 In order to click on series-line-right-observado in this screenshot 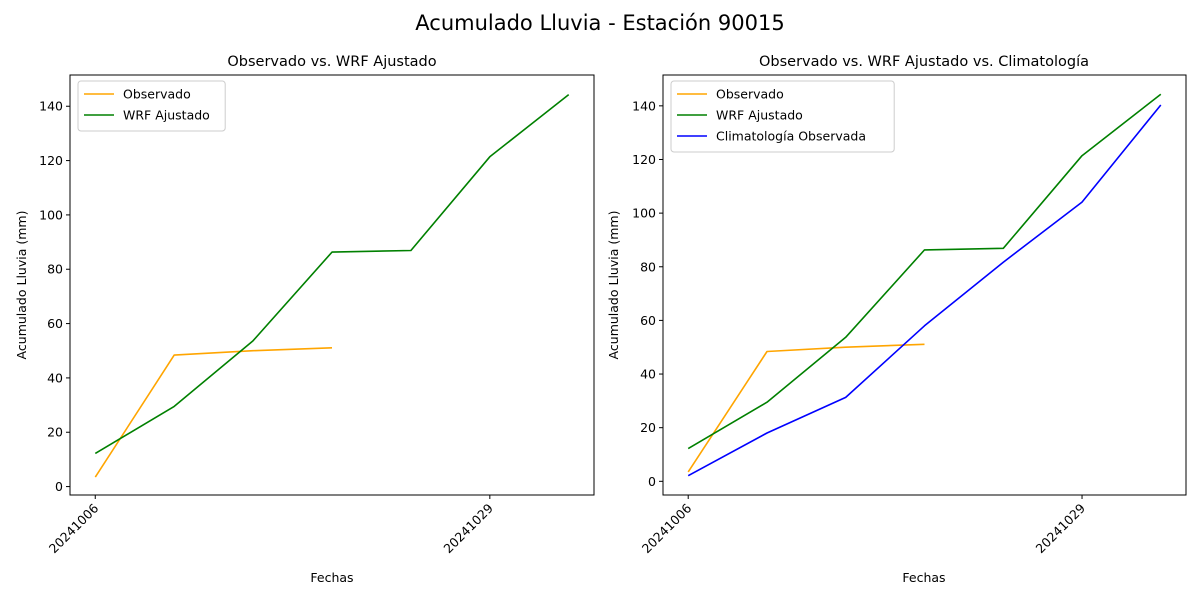, I will do `click(806, 408)`.